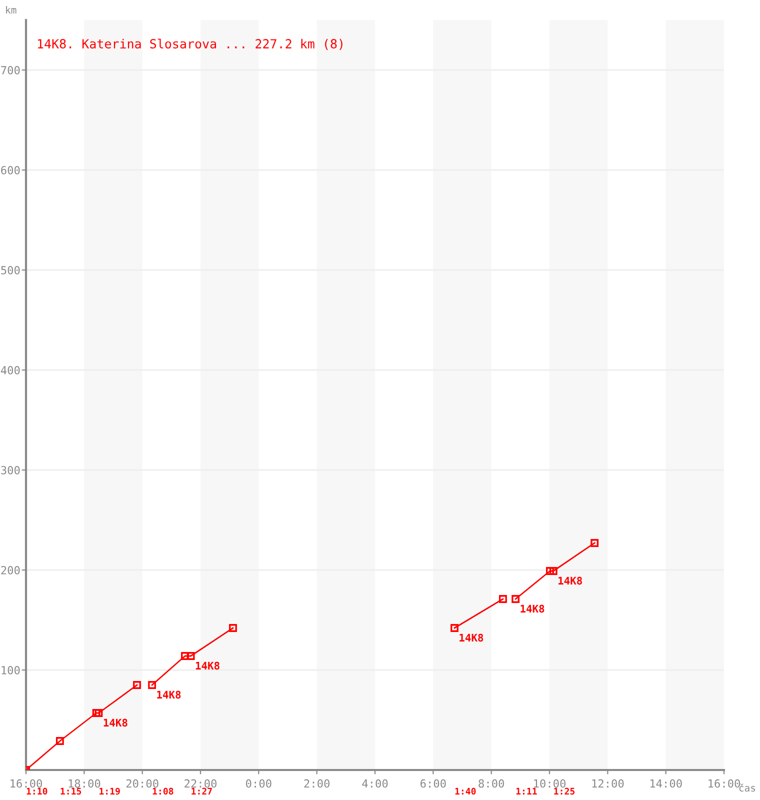 The width and height of the screenshot is (760, 800). Describe the element at coordinates (190, 44) in the screenshot. I see `text: 14K8. Katerina Slosarova ... 227.2 km (8)` at that location.